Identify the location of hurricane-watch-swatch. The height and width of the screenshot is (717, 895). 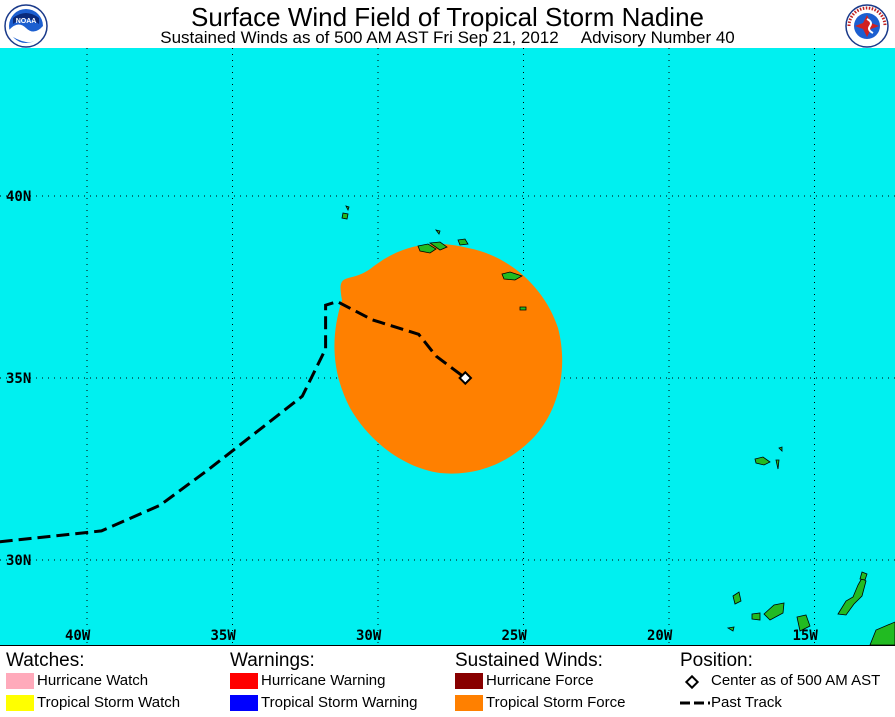
(20, 681).